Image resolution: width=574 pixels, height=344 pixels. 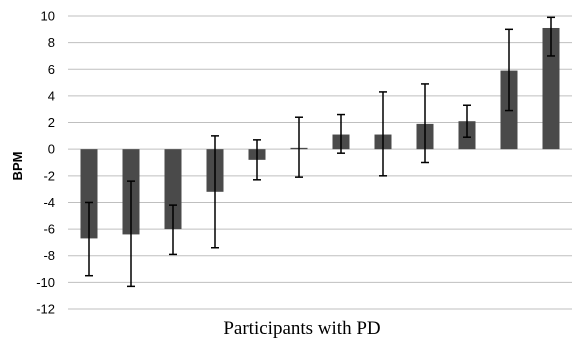 What do you see at coordinates (51, 122) in the screenshot?
I see `y-tick-label: 2` at bounding box center [51, 122].